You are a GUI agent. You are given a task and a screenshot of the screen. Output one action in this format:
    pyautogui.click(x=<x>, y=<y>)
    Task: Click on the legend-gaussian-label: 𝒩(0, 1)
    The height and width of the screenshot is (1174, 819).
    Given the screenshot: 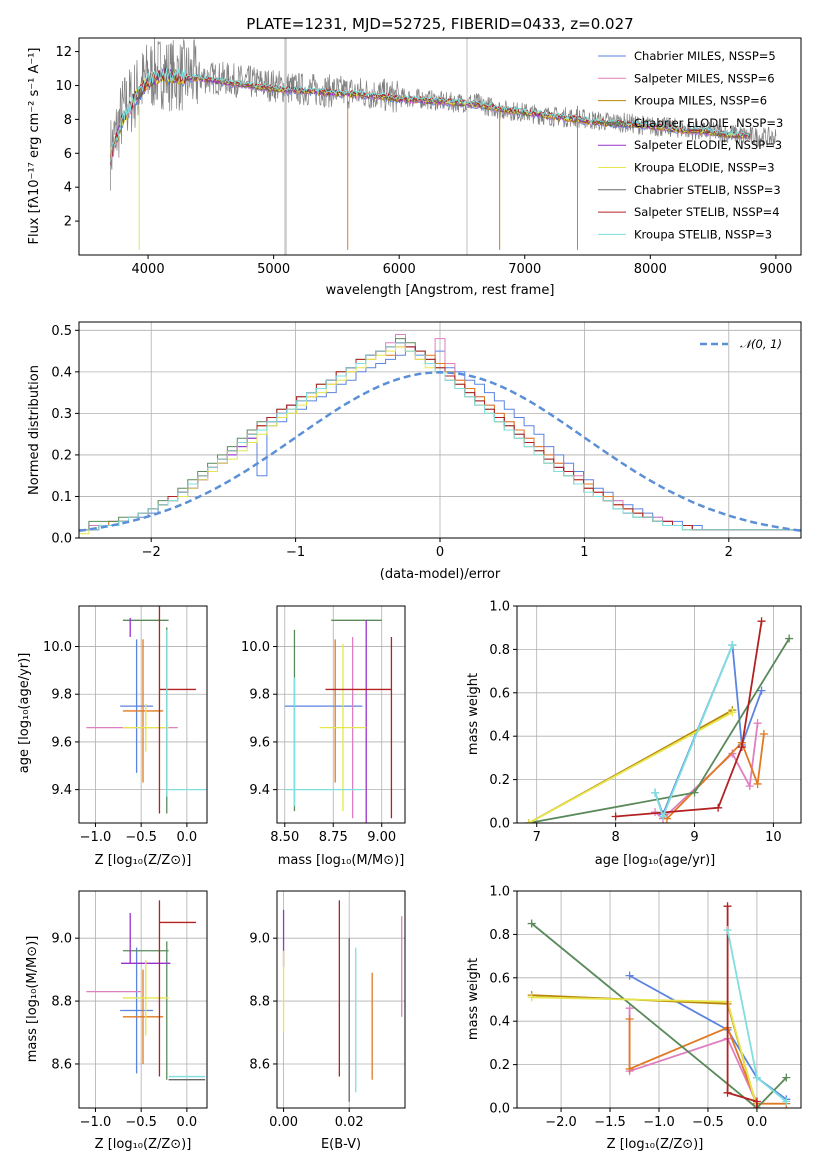 What is the action you would take?
    pyautogui.click(x=761, y=344)
    